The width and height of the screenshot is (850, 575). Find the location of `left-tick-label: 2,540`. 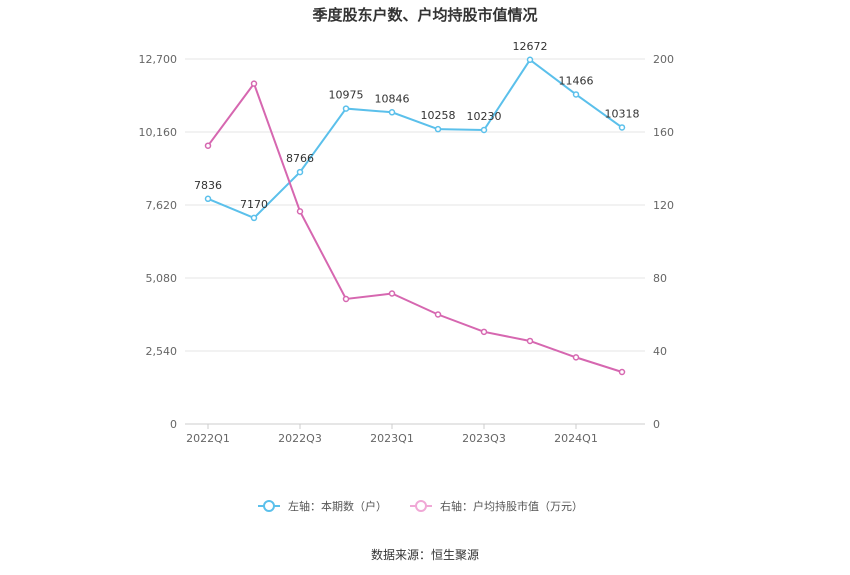

left-tick-label: 2,540 is located at coordinates (162, 351).